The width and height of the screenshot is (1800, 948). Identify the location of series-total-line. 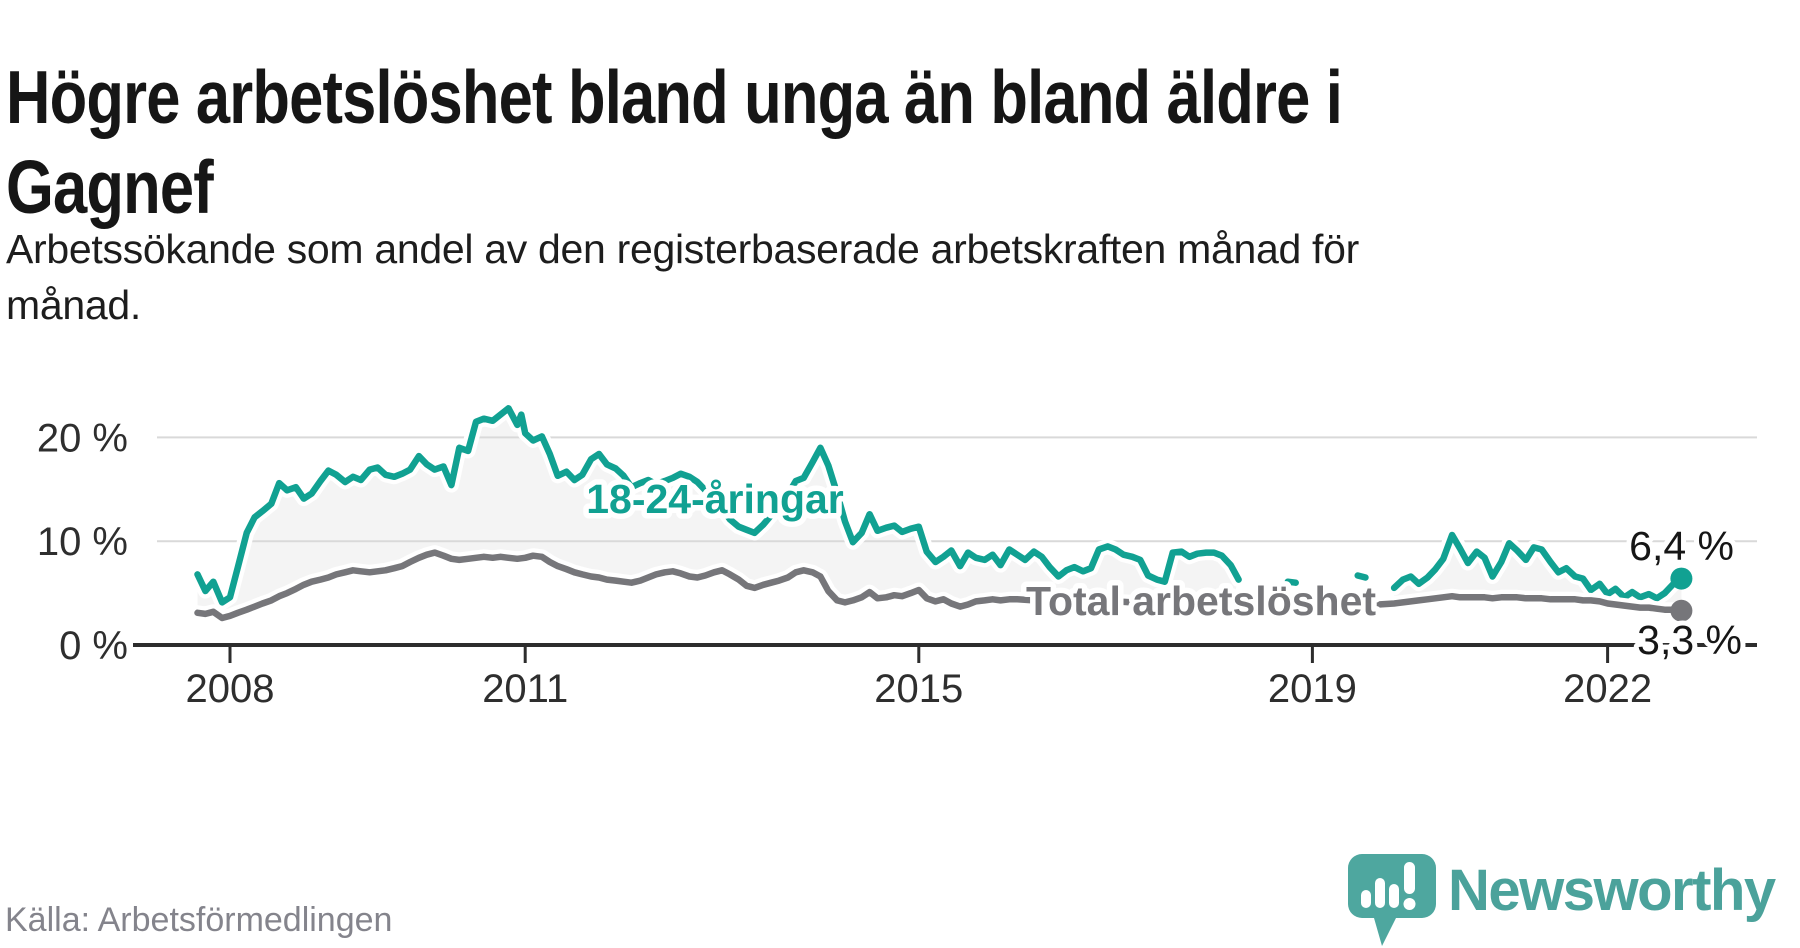
(939, 585).